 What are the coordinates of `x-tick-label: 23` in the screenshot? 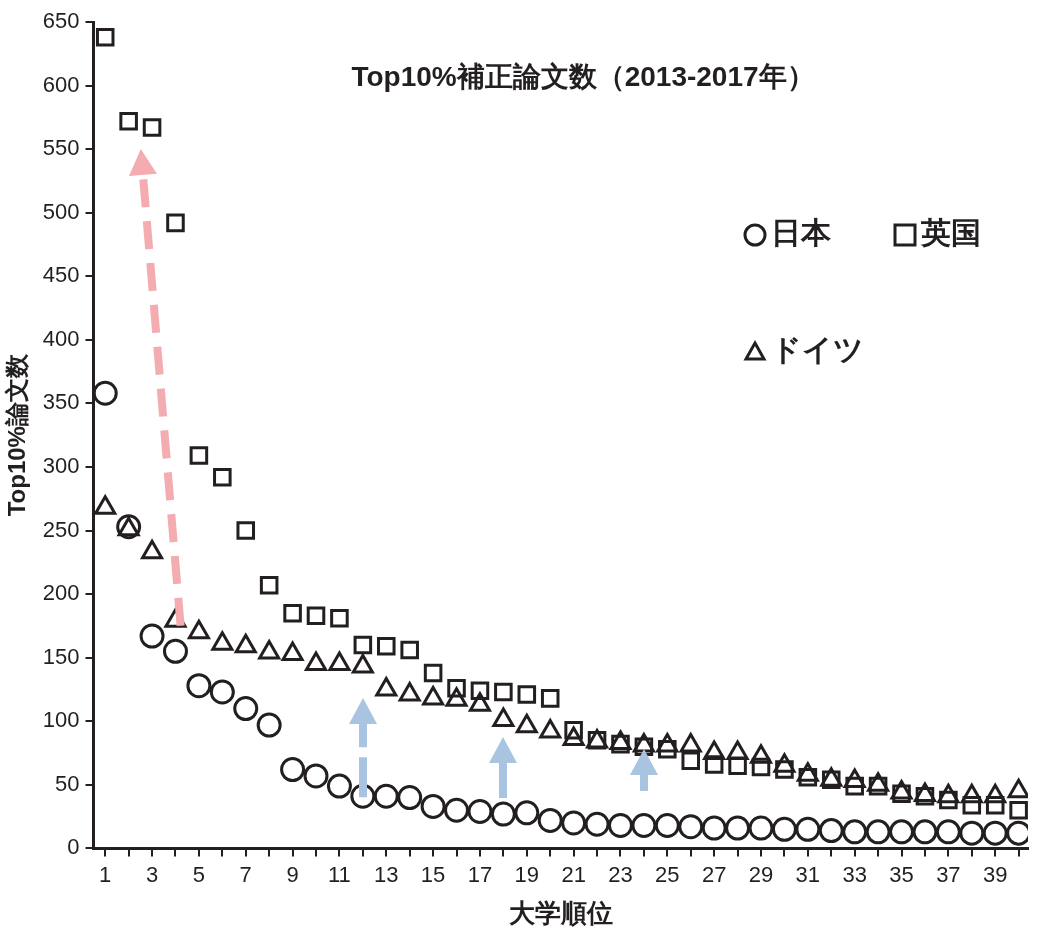 It's located at (620, 874).